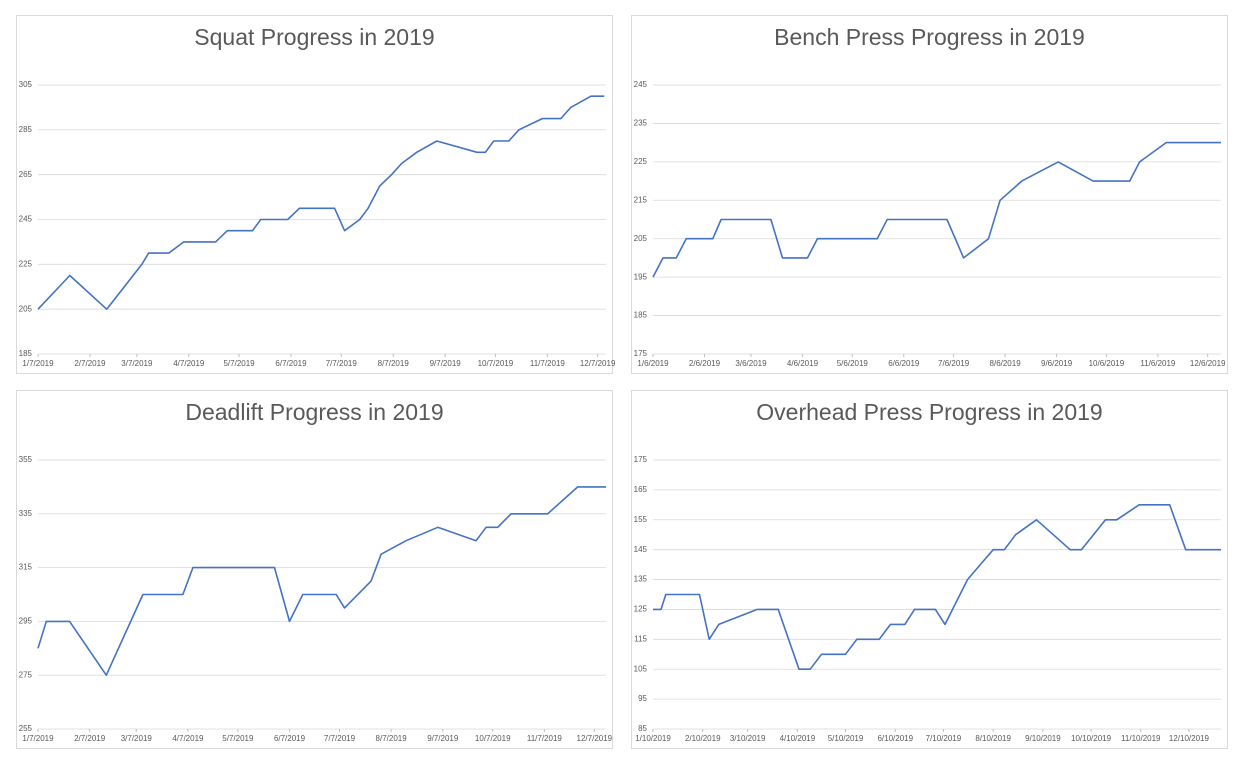 This screenshot has height=765, width=1245. Describe the element at coordinates (26, 567) in the screenshot. I see `y-tick-label: 315` at that location.